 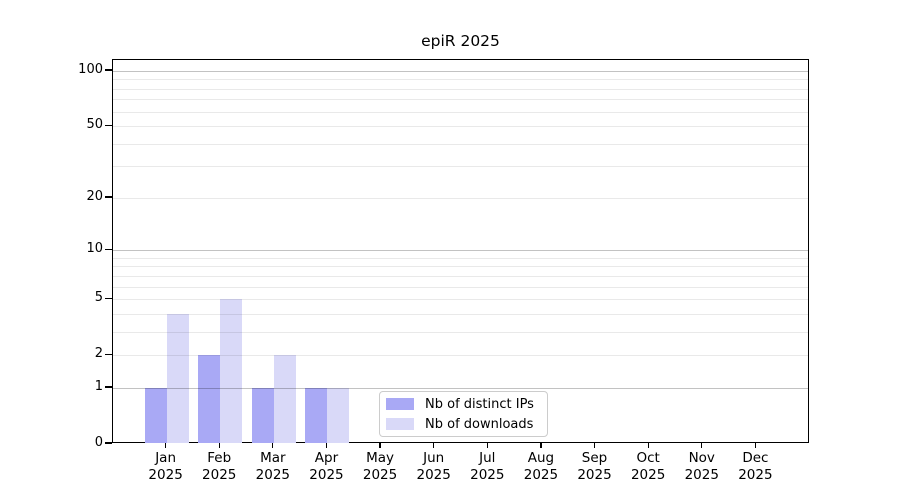 I want to click on bar-nb-of-distinct-ips-feb, so click(x=209, y=399).